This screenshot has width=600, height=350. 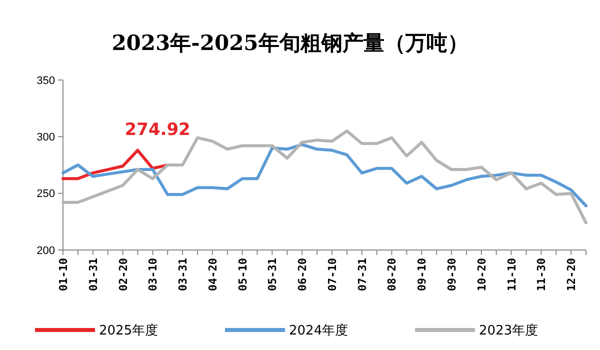 What do you see at coordinates (63, 275) in the screenshot?
I see `x-tick-label: 01-10` at bounding box center [63, 275].